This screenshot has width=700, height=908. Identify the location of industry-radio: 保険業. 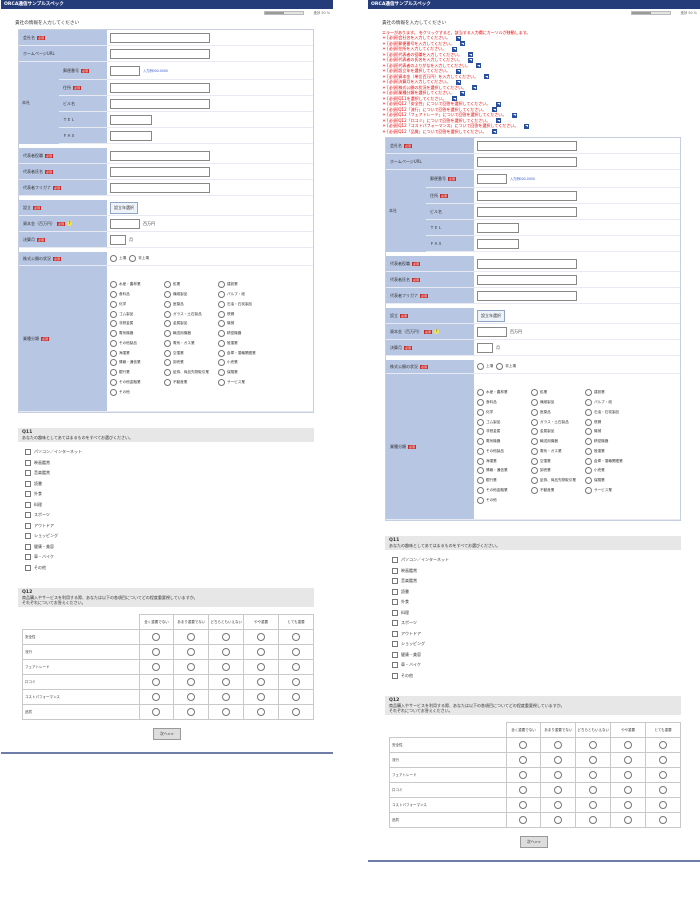
(612, 481).